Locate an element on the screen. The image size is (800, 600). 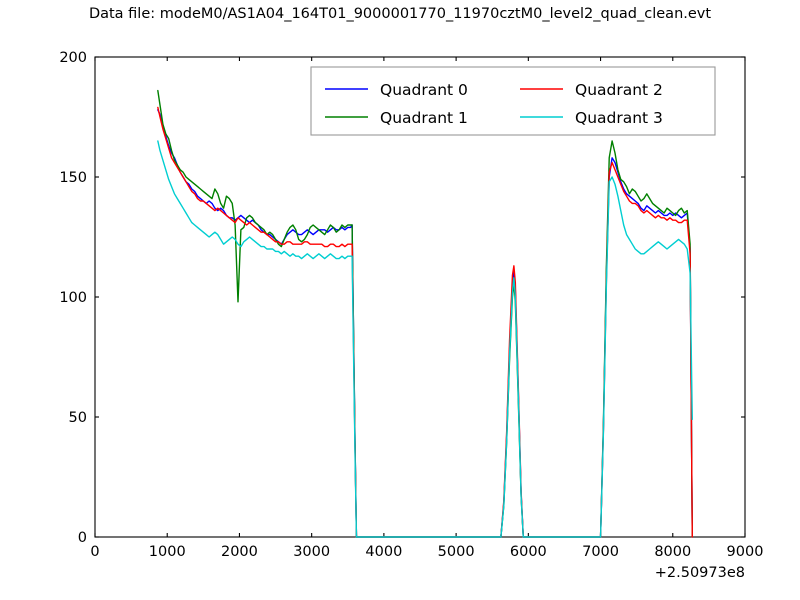
legend-group: Quadrant 0 Quadrant 1 Quadrant 2 Quadrant 3 is located at coordinates (513, 101).